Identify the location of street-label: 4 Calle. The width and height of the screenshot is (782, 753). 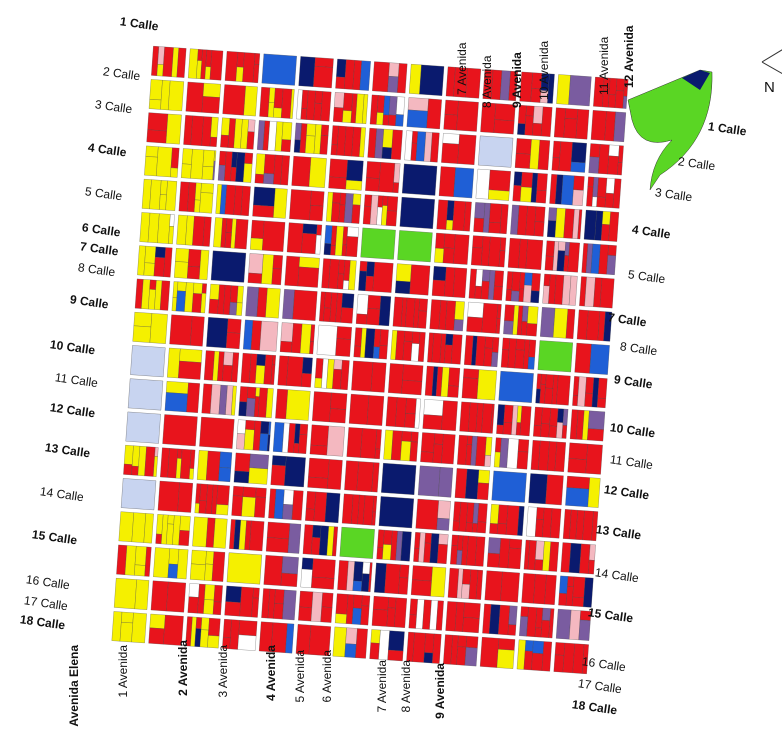
(651, 231).